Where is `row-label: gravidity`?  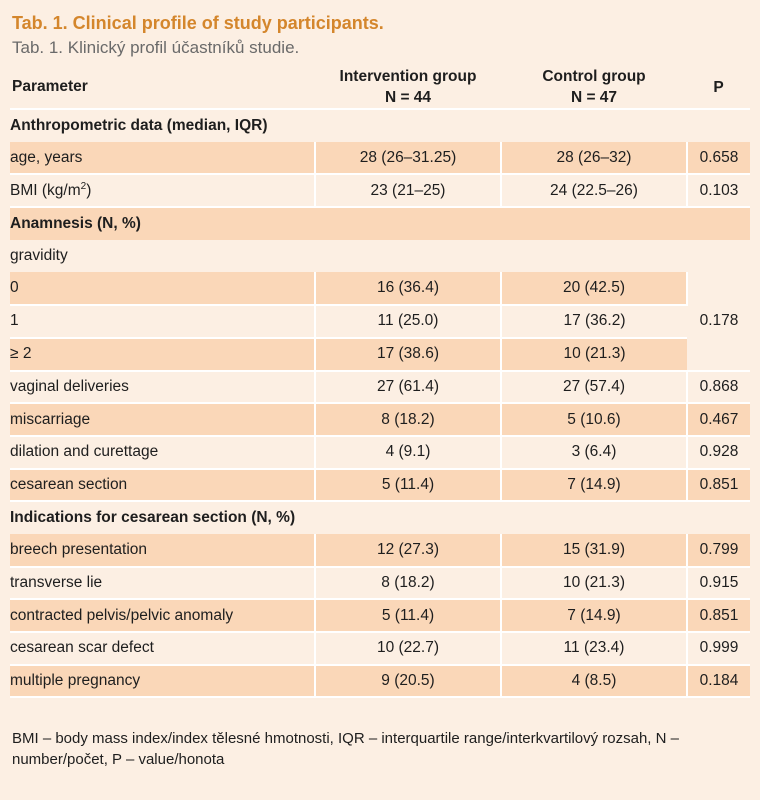 row-label: gravidity is located at coordinates (380, 256).